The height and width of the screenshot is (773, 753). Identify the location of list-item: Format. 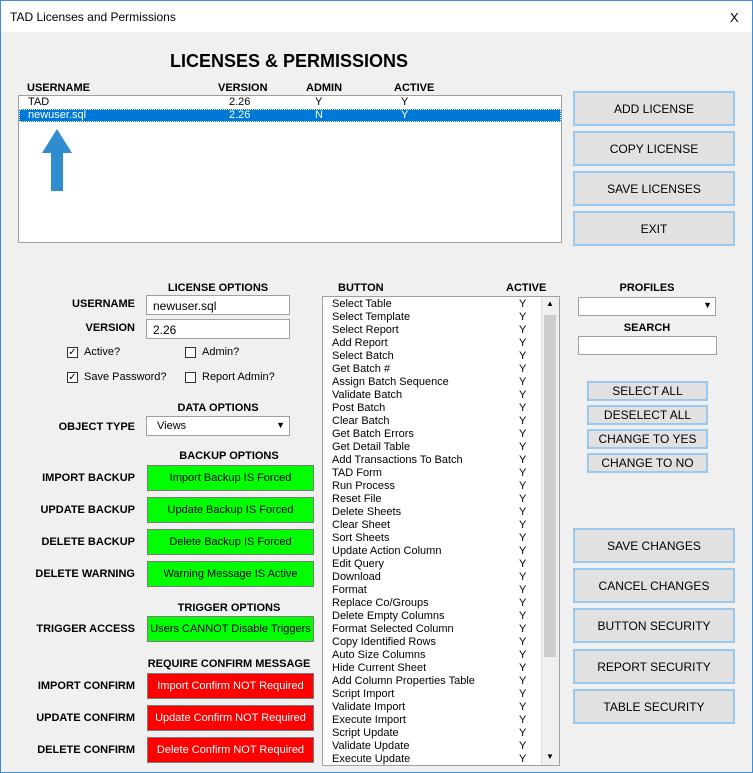
(349, 590).